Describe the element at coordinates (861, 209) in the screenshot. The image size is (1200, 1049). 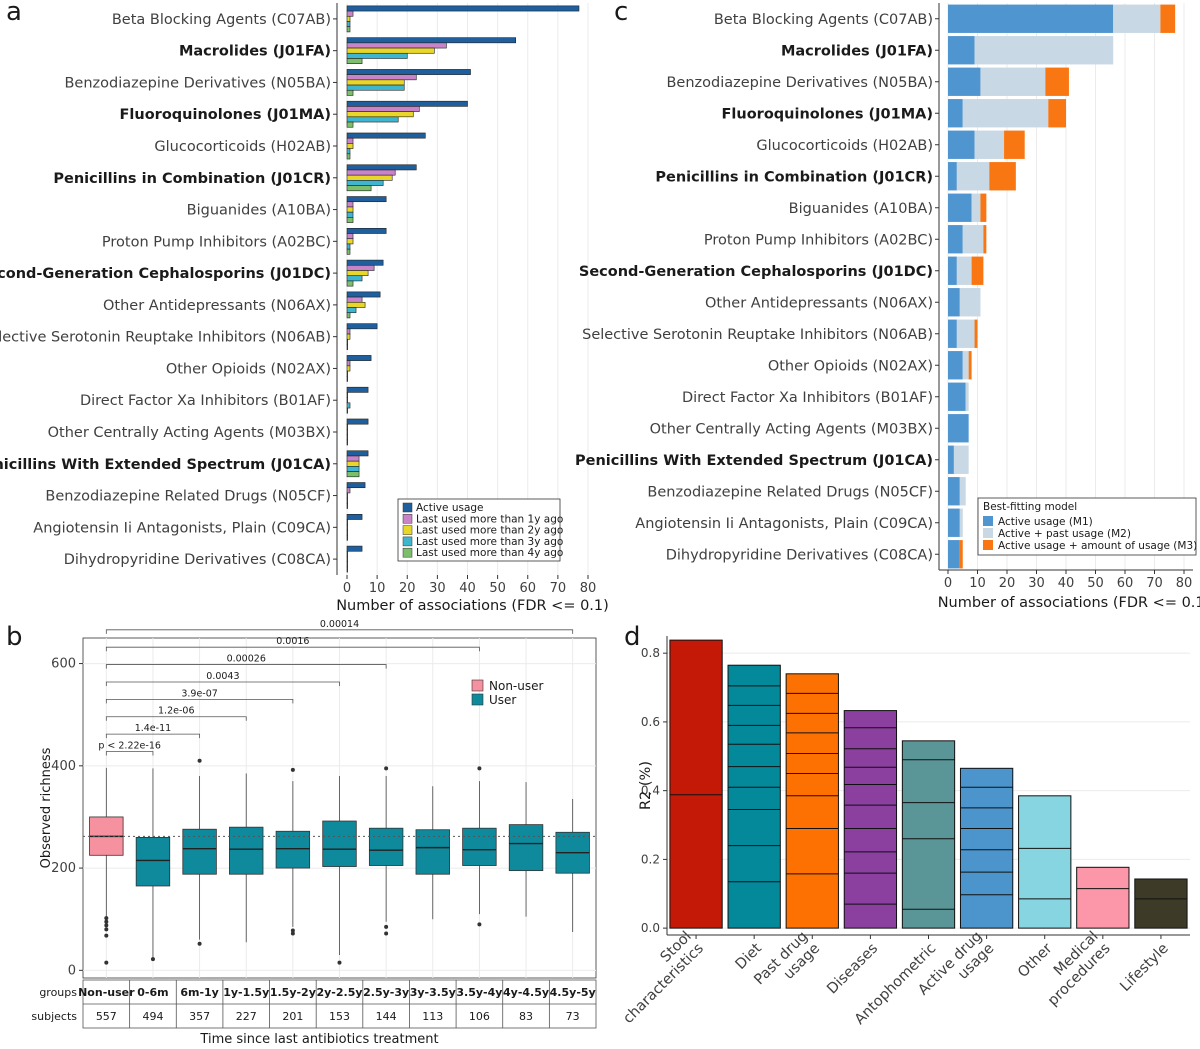
I see `category-label-c: Biguanides (A10BA)` at that location.